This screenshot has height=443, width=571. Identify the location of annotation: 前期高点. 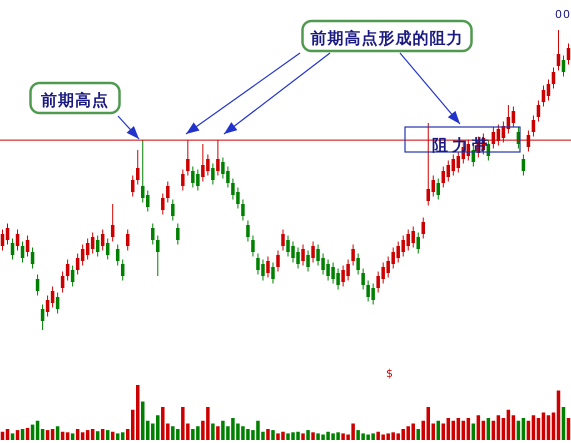
(74, 100).